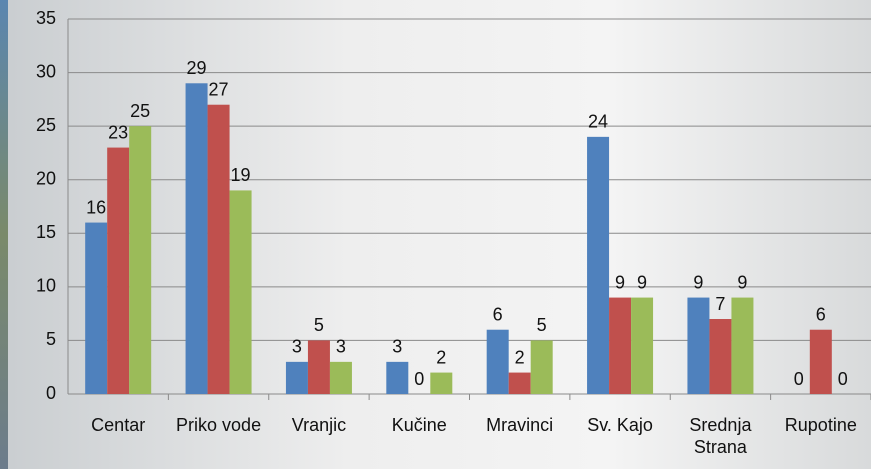 Image resolution: width=871 pixels, height=469 pixels. I want to click on y-tick-label: 25, so click(46, 125).